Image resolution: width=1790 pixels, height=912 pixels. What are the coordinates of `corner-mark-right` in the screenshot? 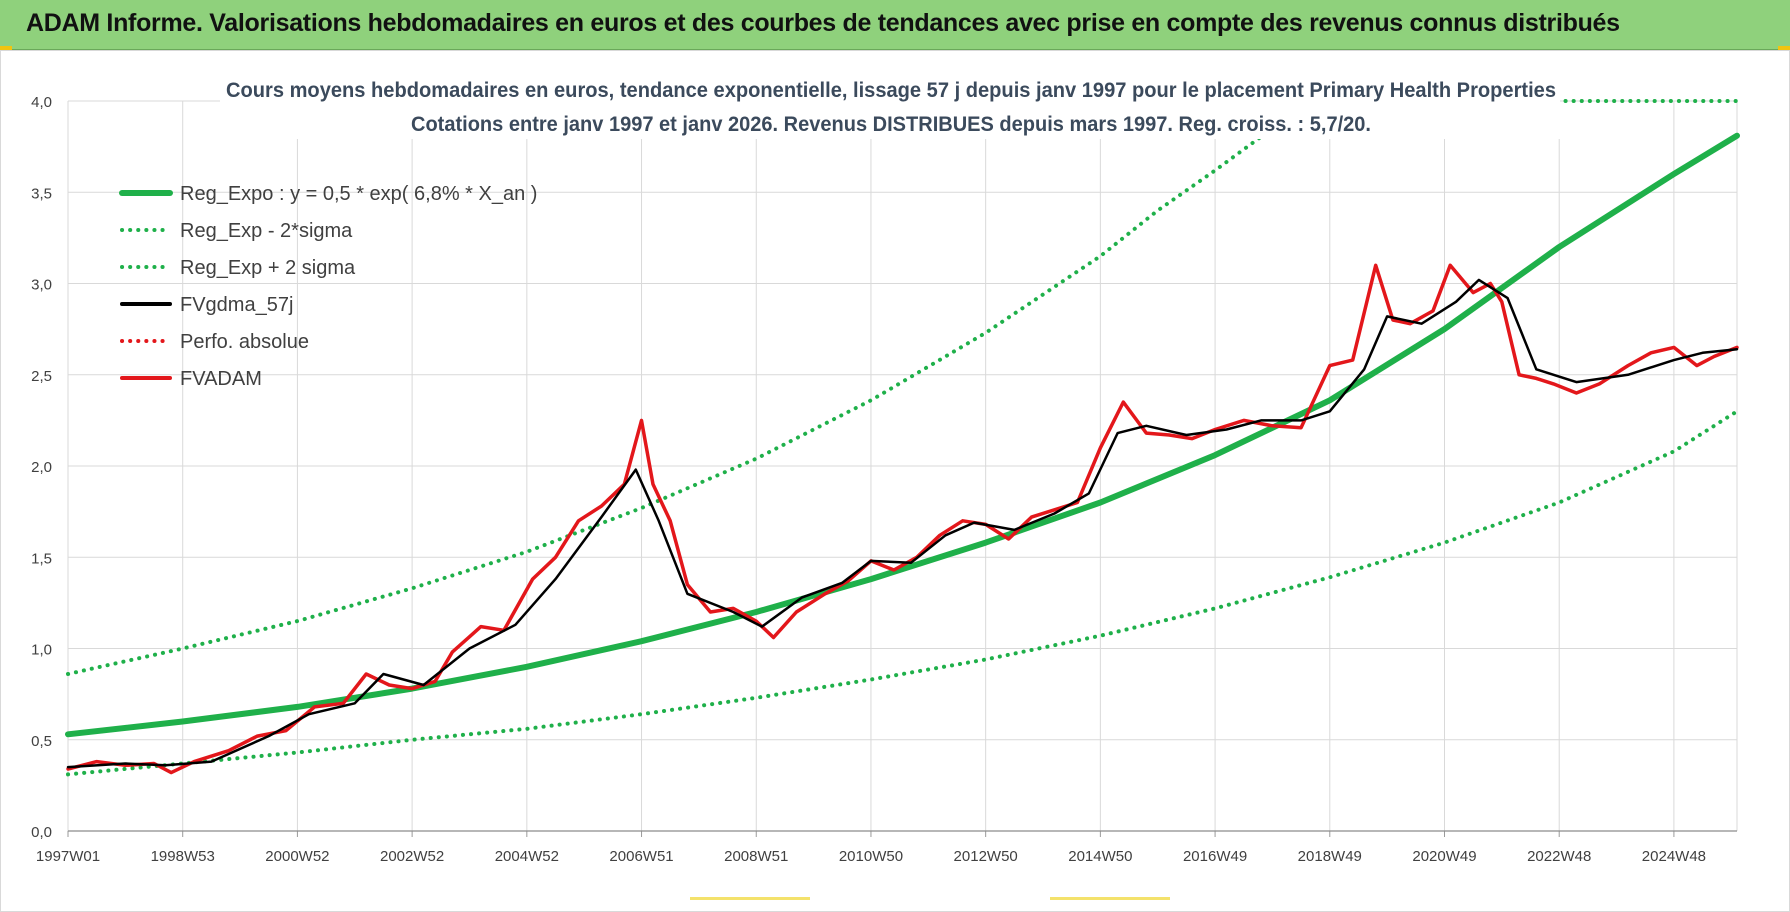 It's located at (1784, 48).